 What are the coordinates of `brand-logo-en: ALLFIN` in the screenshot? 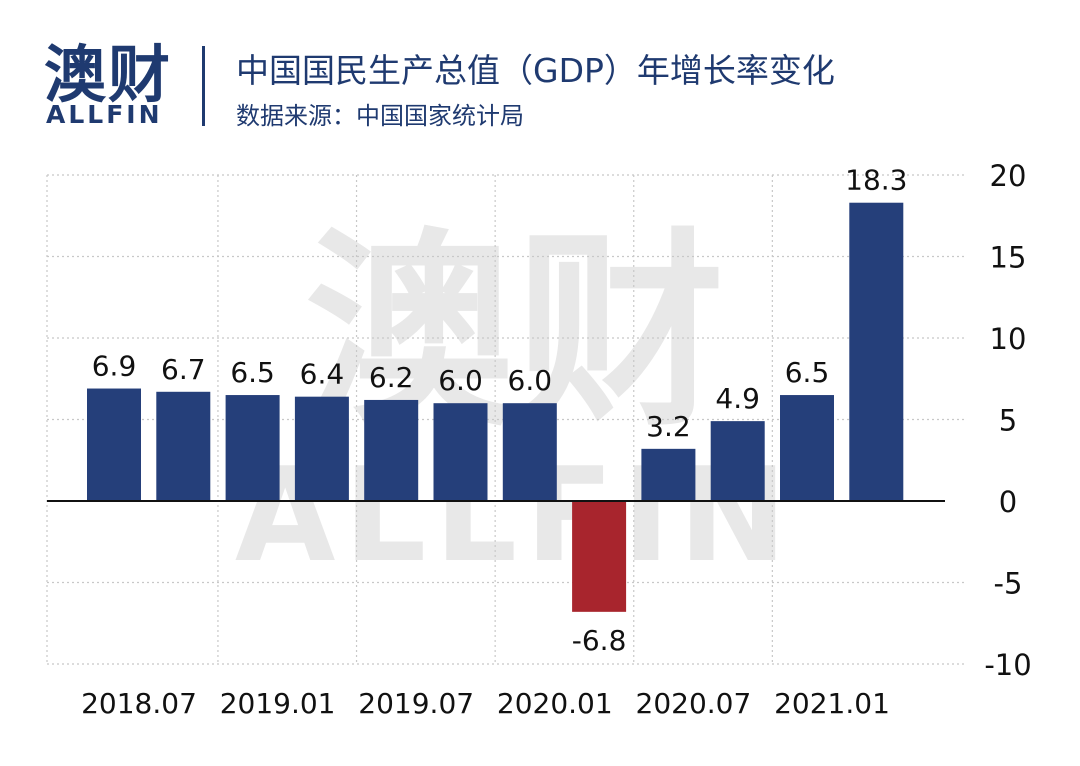 It's located at (104, 114).